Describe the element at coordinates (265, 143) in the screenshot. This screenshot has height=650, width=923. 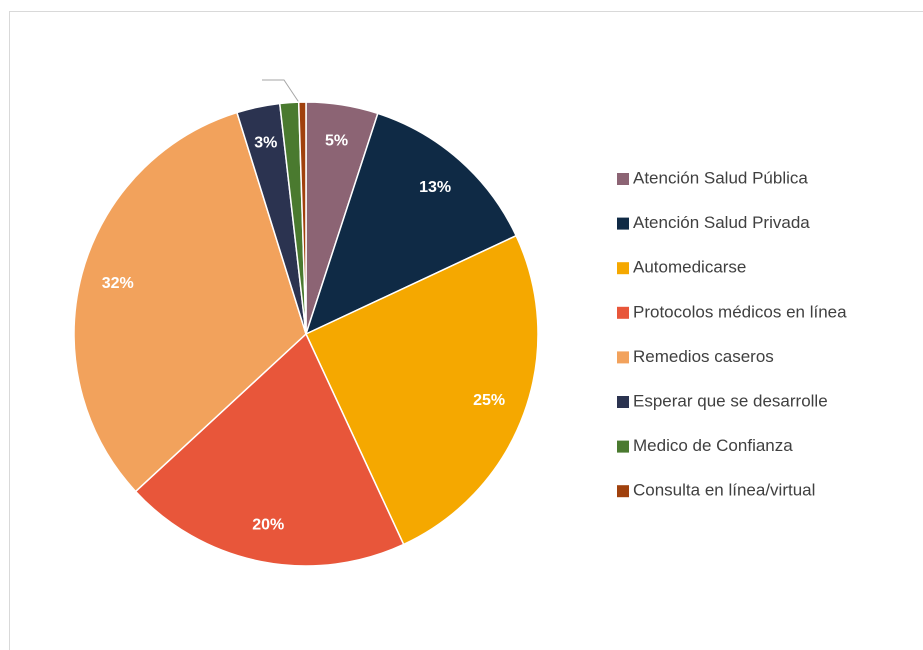
I see `value-label: 3%` at that location.